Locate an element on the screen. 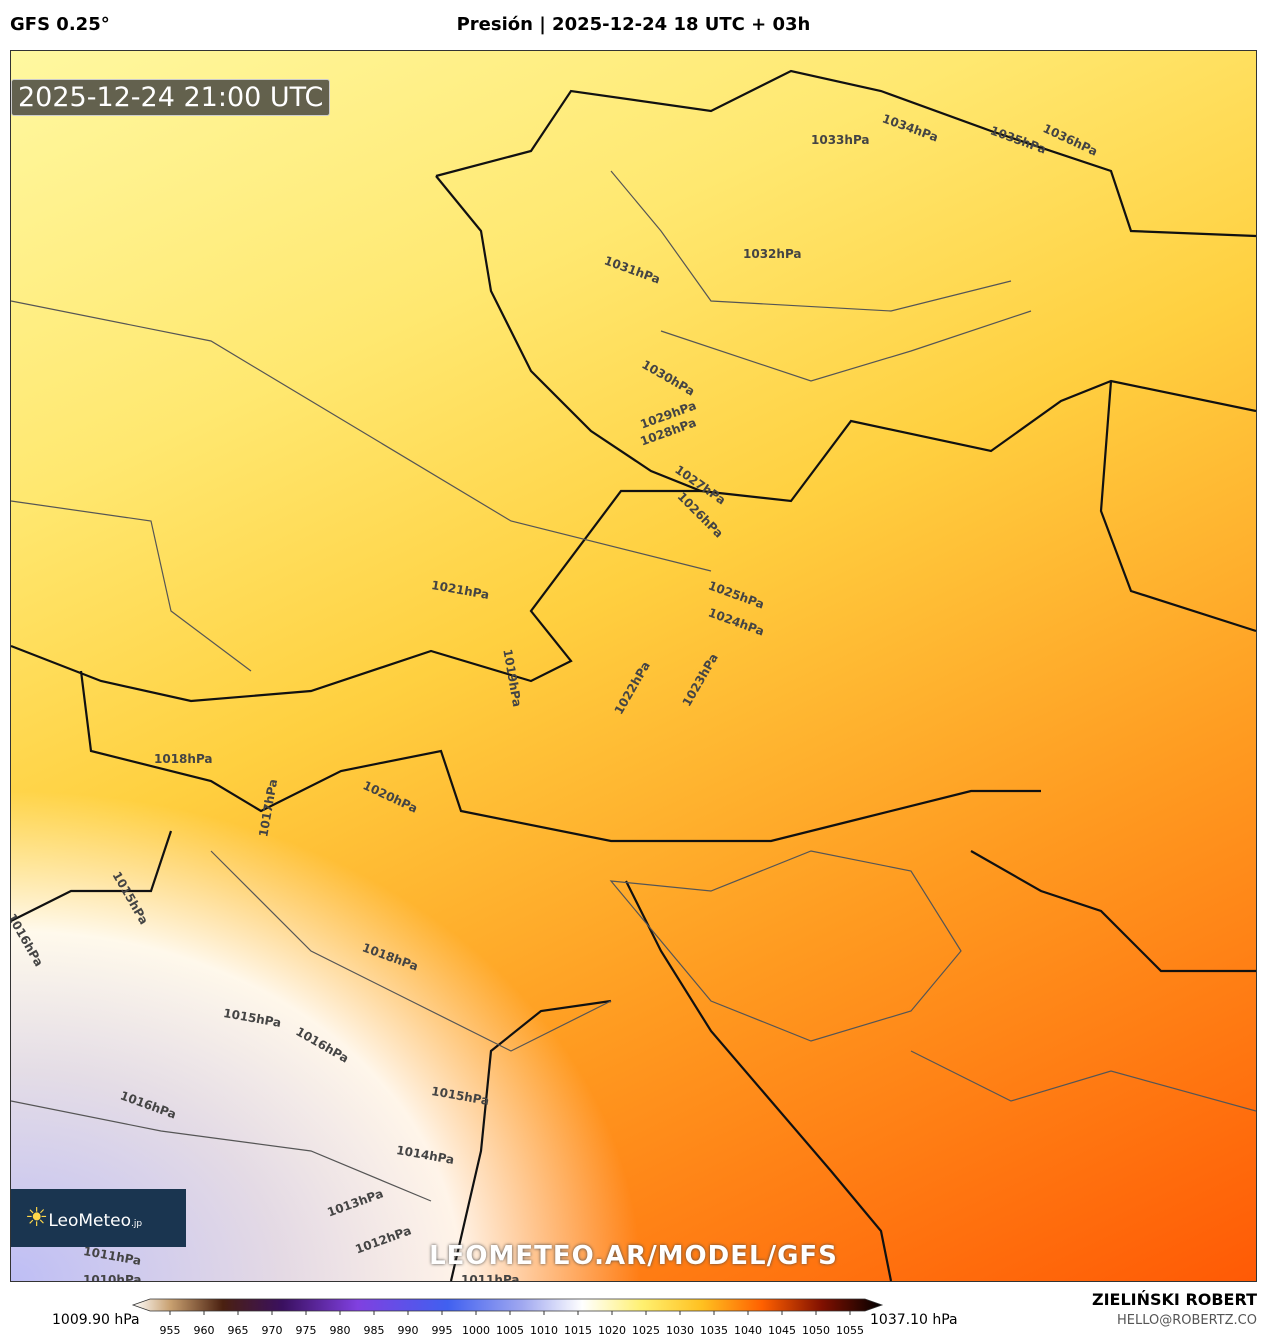  colorbar-tick-label: 990 is located at coordinates (408, 1330).